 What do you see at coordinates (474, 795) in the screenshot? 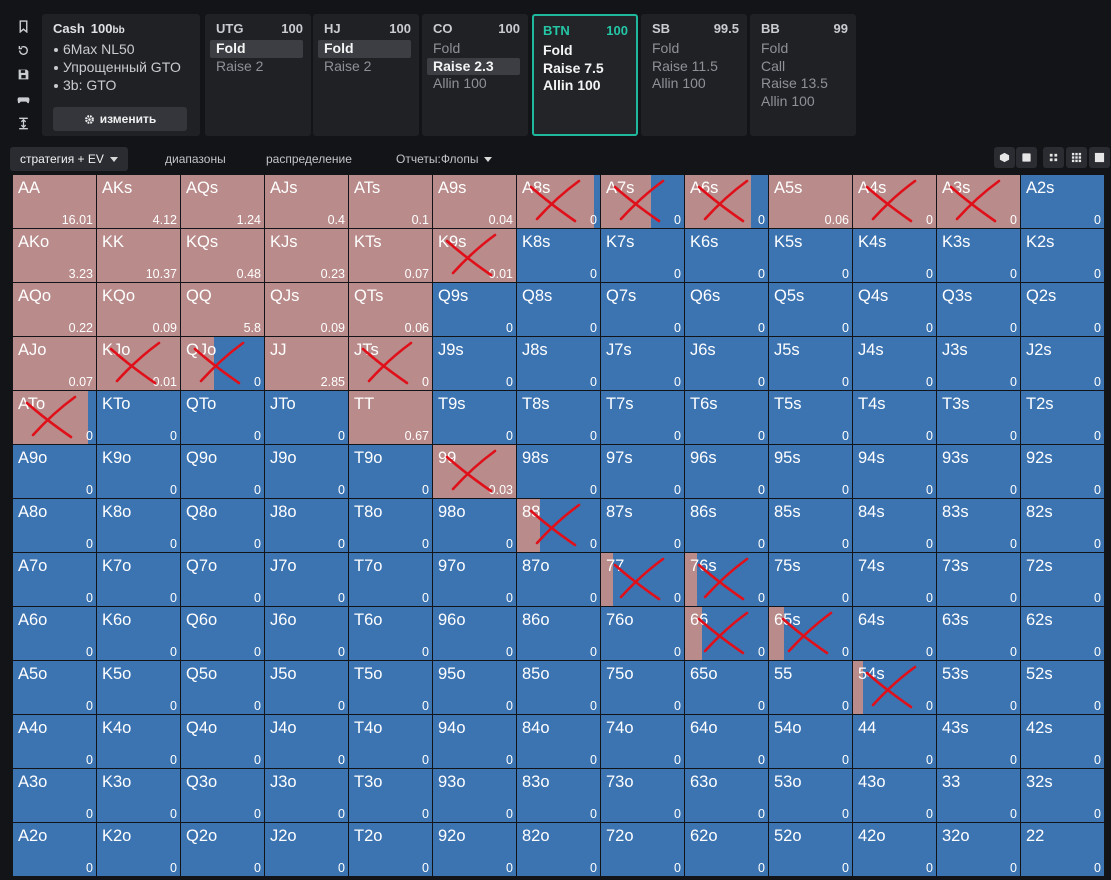
I see `hand-cell-93o: 93o 0` at bounding box center [474, 795].